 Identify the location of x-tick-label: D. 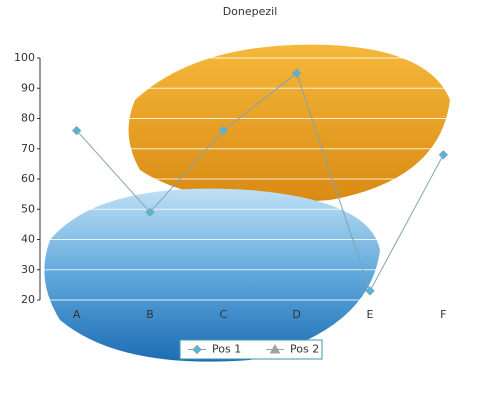
(296, 314).